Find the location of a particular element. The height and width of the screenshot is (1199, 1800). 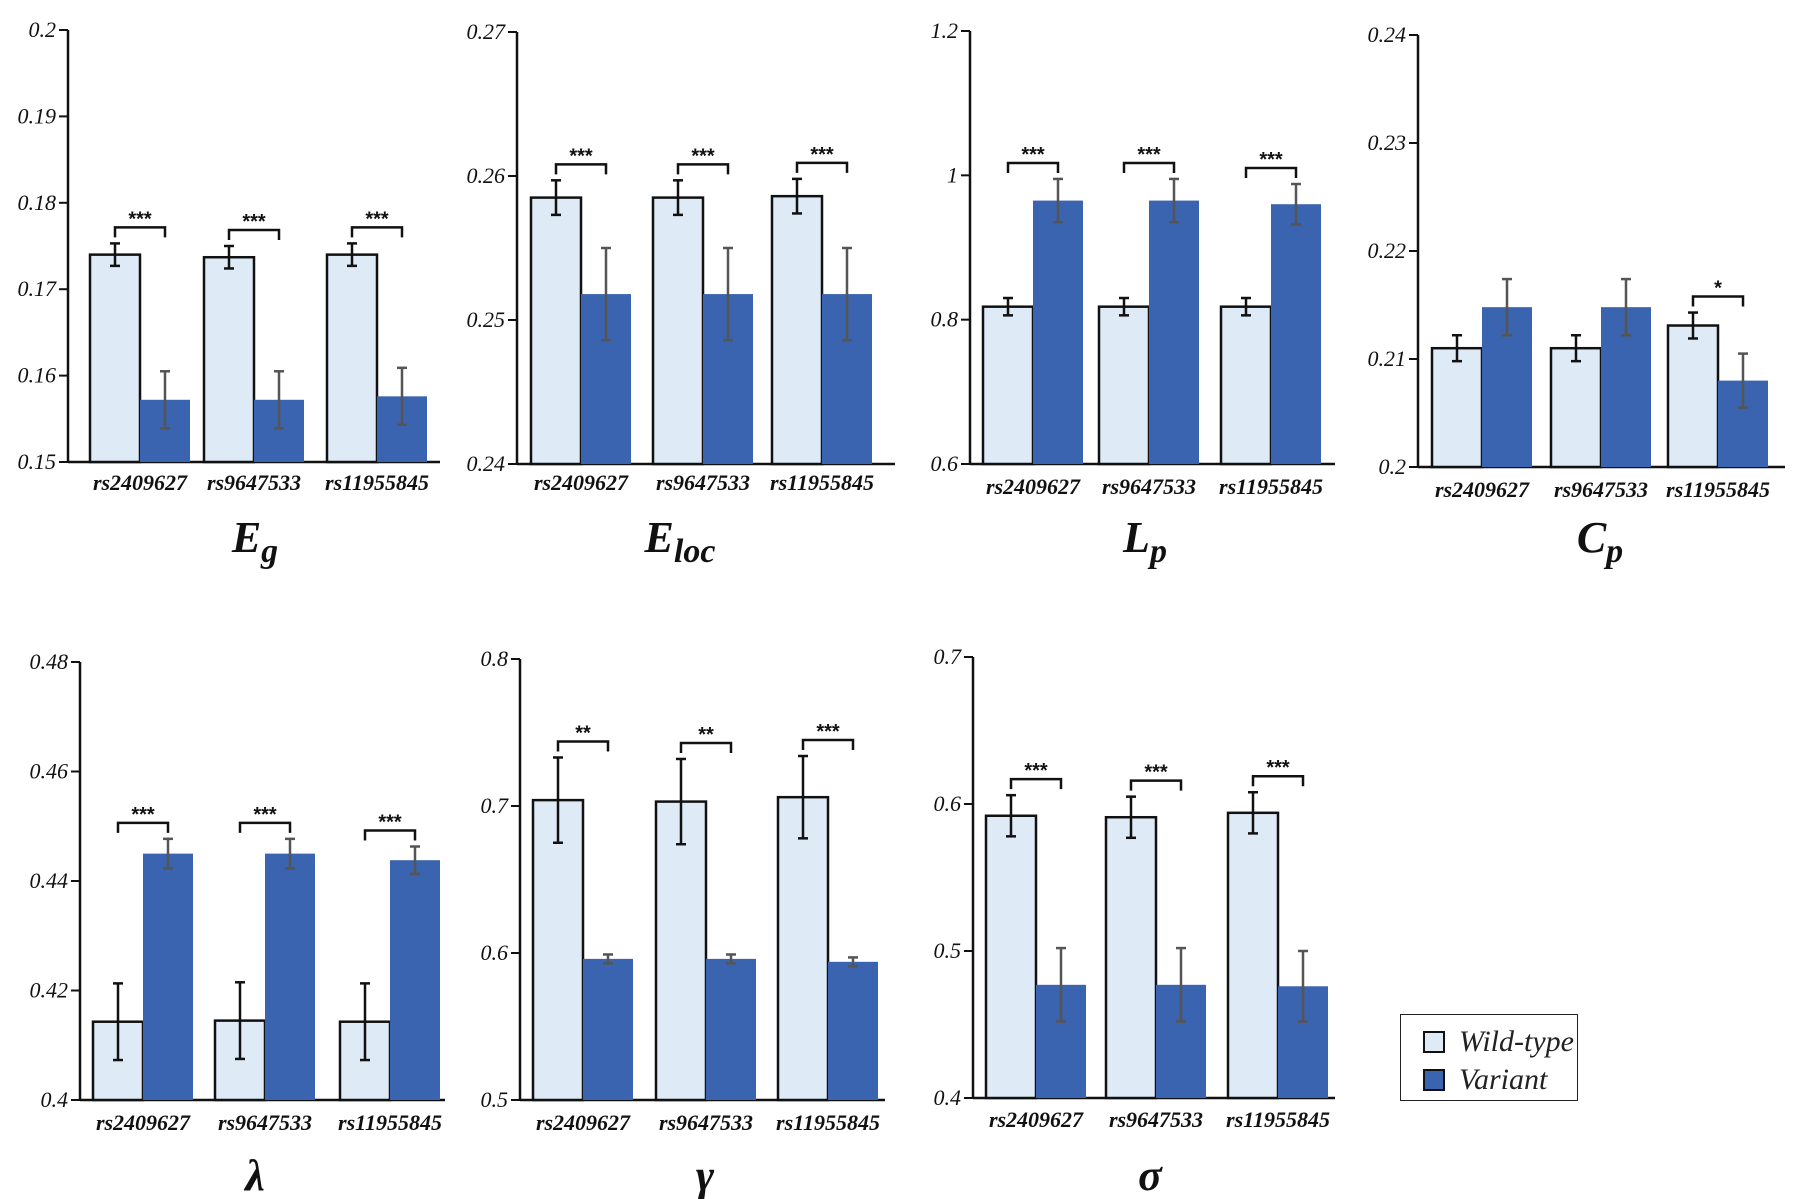

y-tick-label: 0.27 is located at coordinates (487, 31).